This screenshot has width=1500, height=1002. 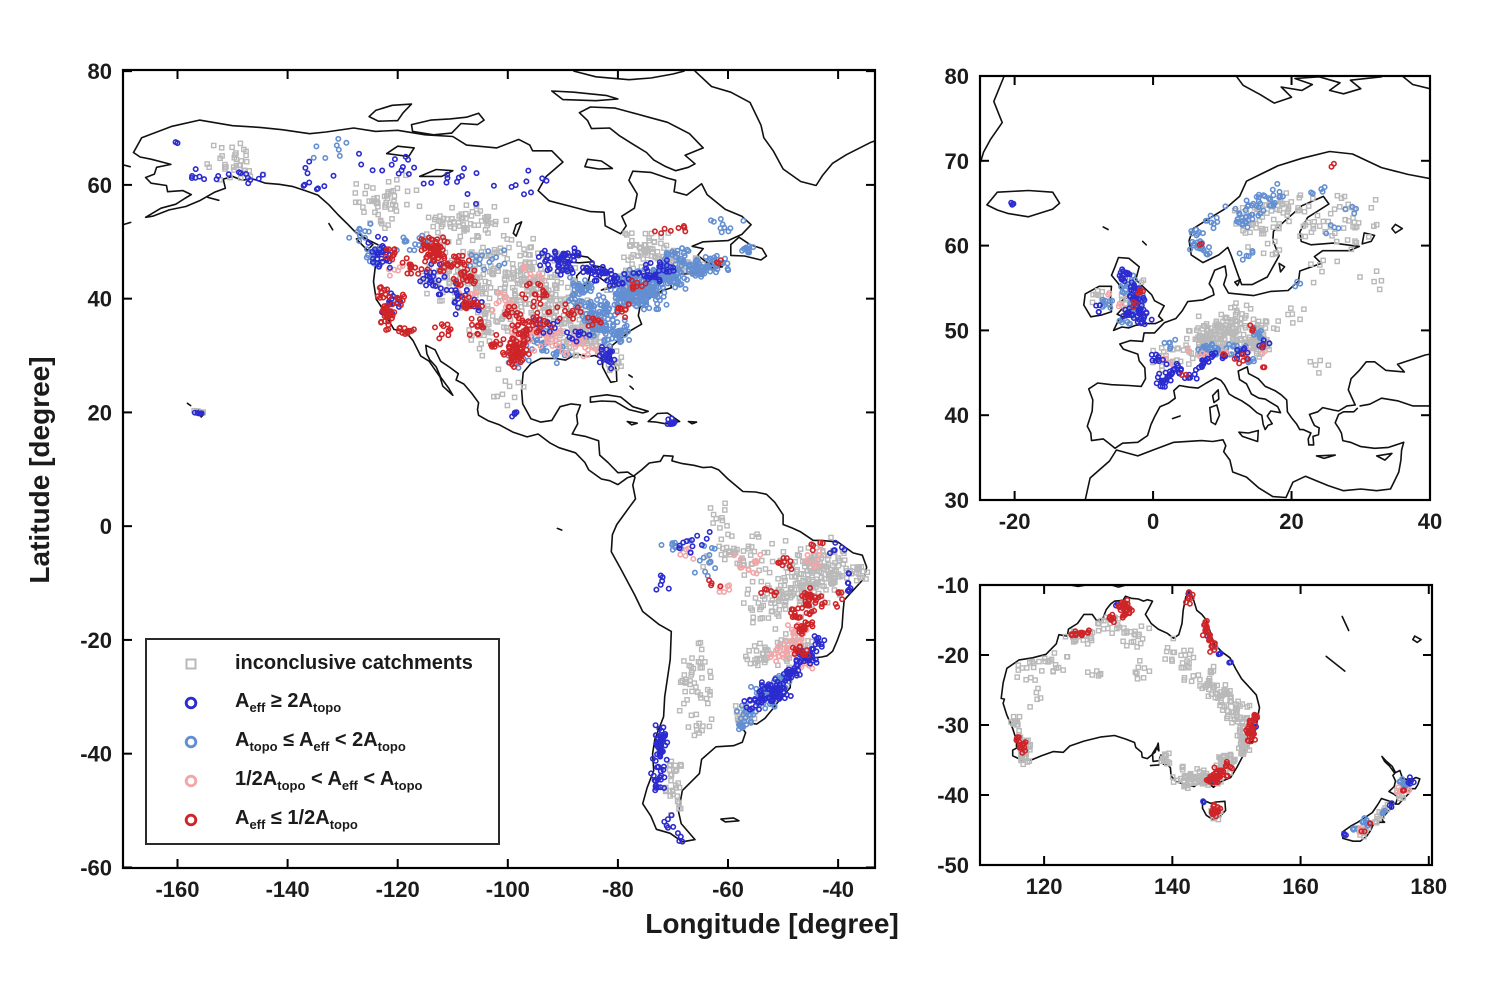 I want to click on europe-map-panel, so click(x=1205, y=288).